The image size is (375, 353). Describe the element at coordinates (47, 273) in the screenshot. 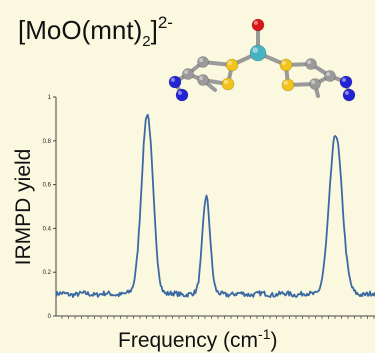

I see `y-tick-label: 0.2` at that location.